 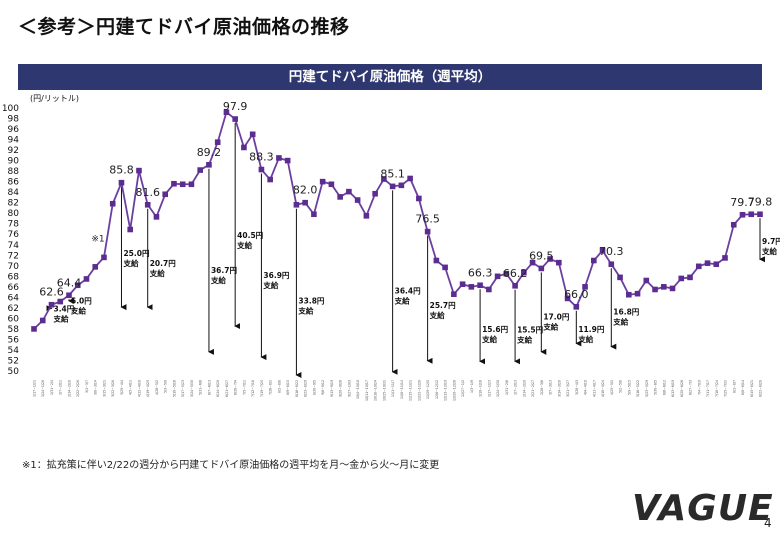 I want to click on data-label: 97.9, so click(x=235, y=106).